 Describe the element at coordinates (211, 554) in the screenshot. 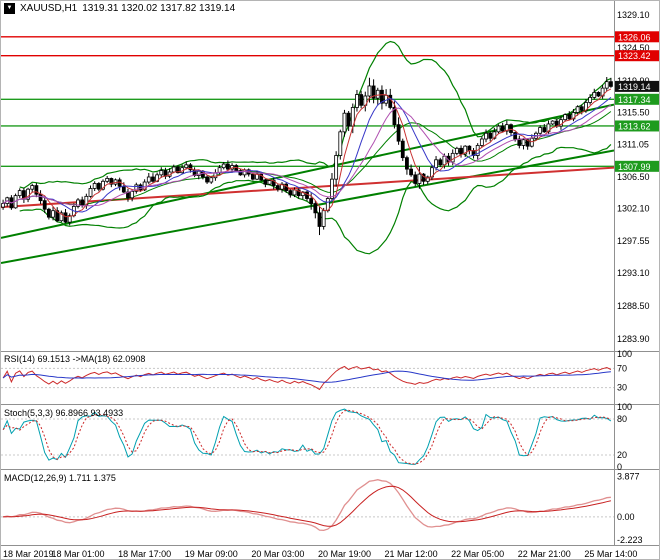

I see `time-axis-label: 19 Mar 09:00` at that location.